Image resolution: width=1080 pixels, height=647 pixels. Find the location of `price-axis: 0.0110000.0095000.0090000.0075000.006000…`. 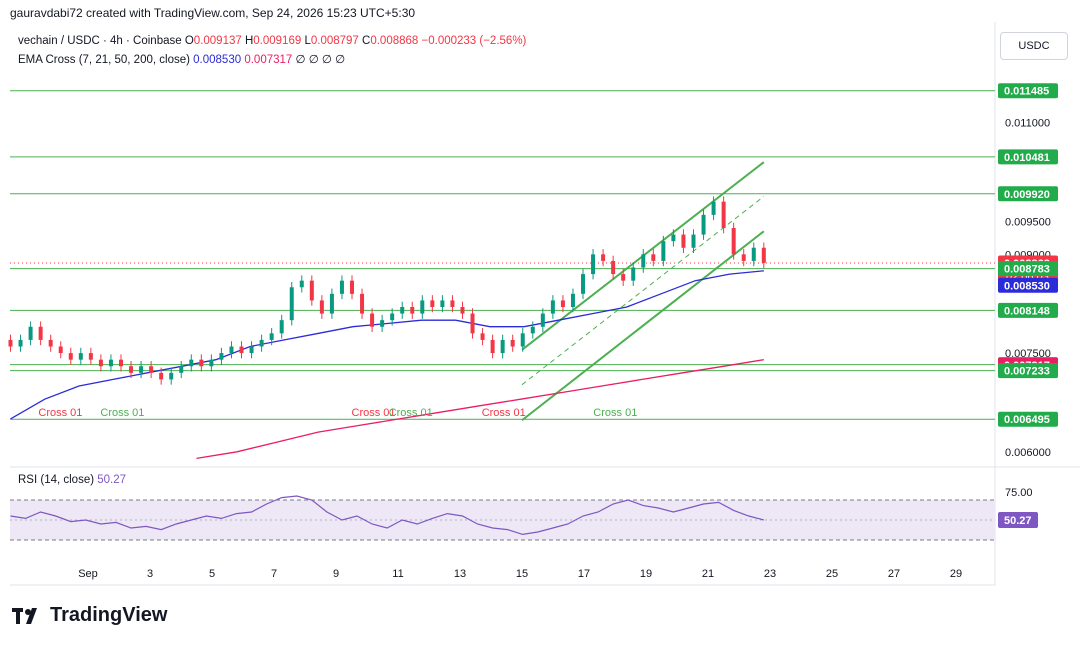

price-axis: 0.0110000.0095000.0090000.0075000.006000… is located at coordinates (1028, 271).